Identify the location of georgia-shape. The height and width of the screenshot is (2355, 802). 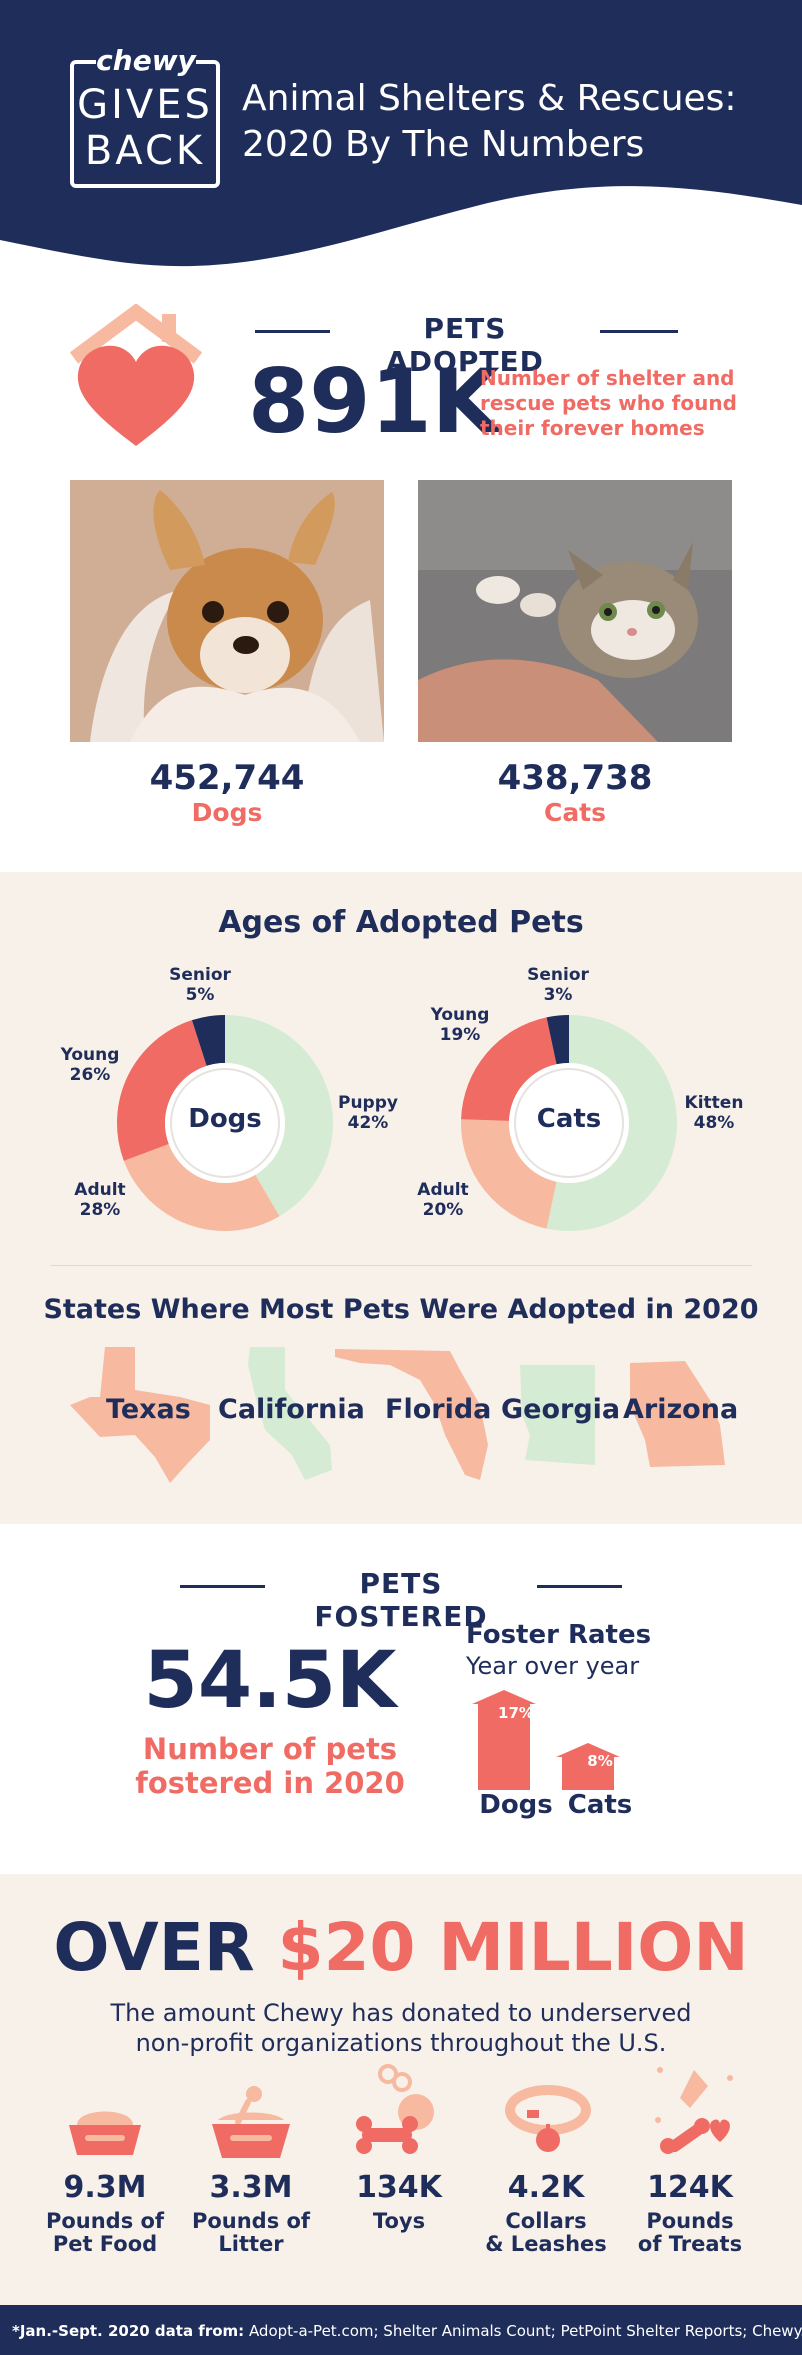
(557, 1415).